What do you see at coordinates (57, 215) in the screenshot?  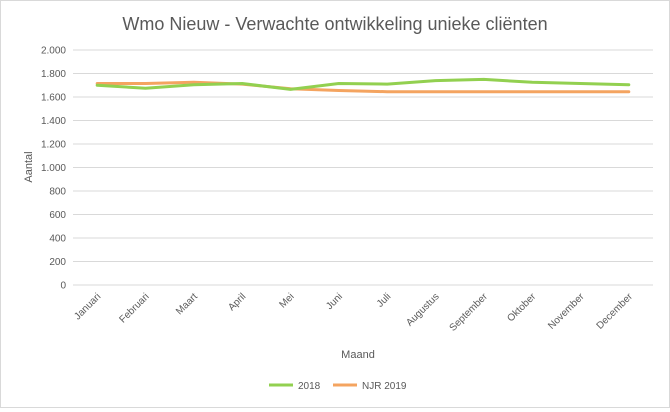 I see `y-tick-label: 600` at bounding box center [57, 215].